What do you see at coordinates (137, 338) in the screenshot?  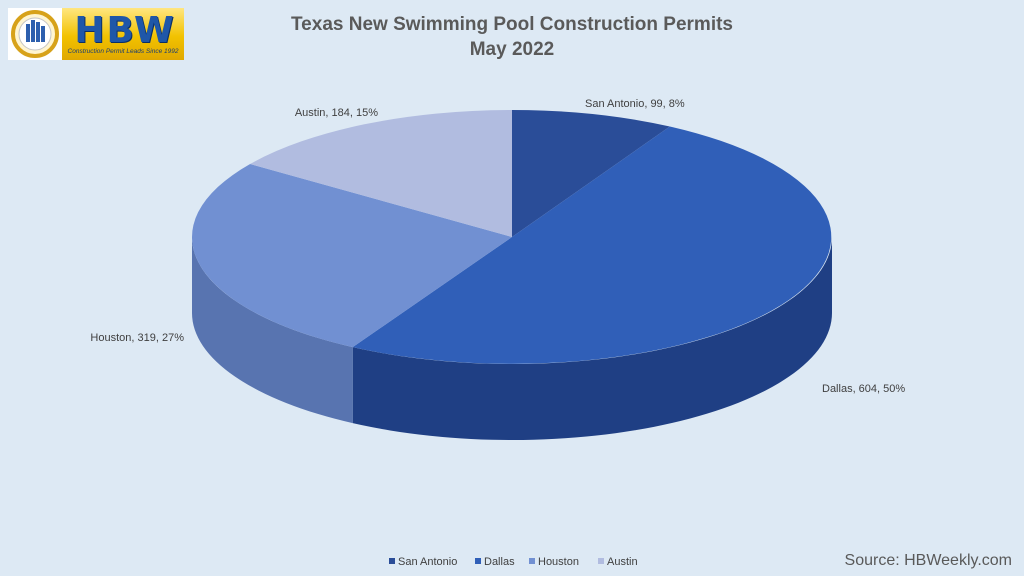 I see `data-label-houston: Houston, 319, 27%` at bounding box center [137, 338].